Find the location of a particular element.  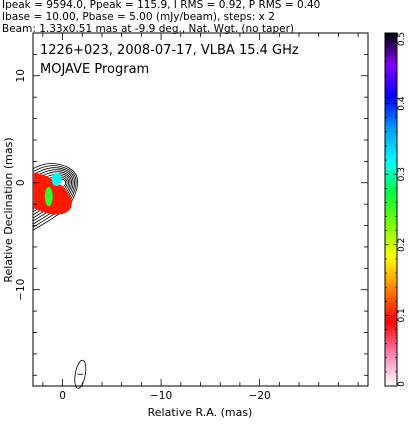

chart-subtitle: MOJAVE Program is located at coordinates (94, 69).